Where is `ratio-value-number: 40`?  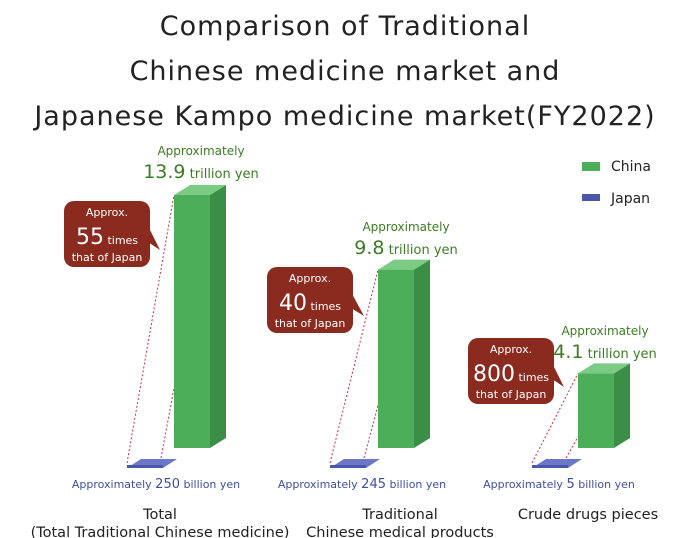
ratio-value-number: 40 is located at coordinates (293, 303).